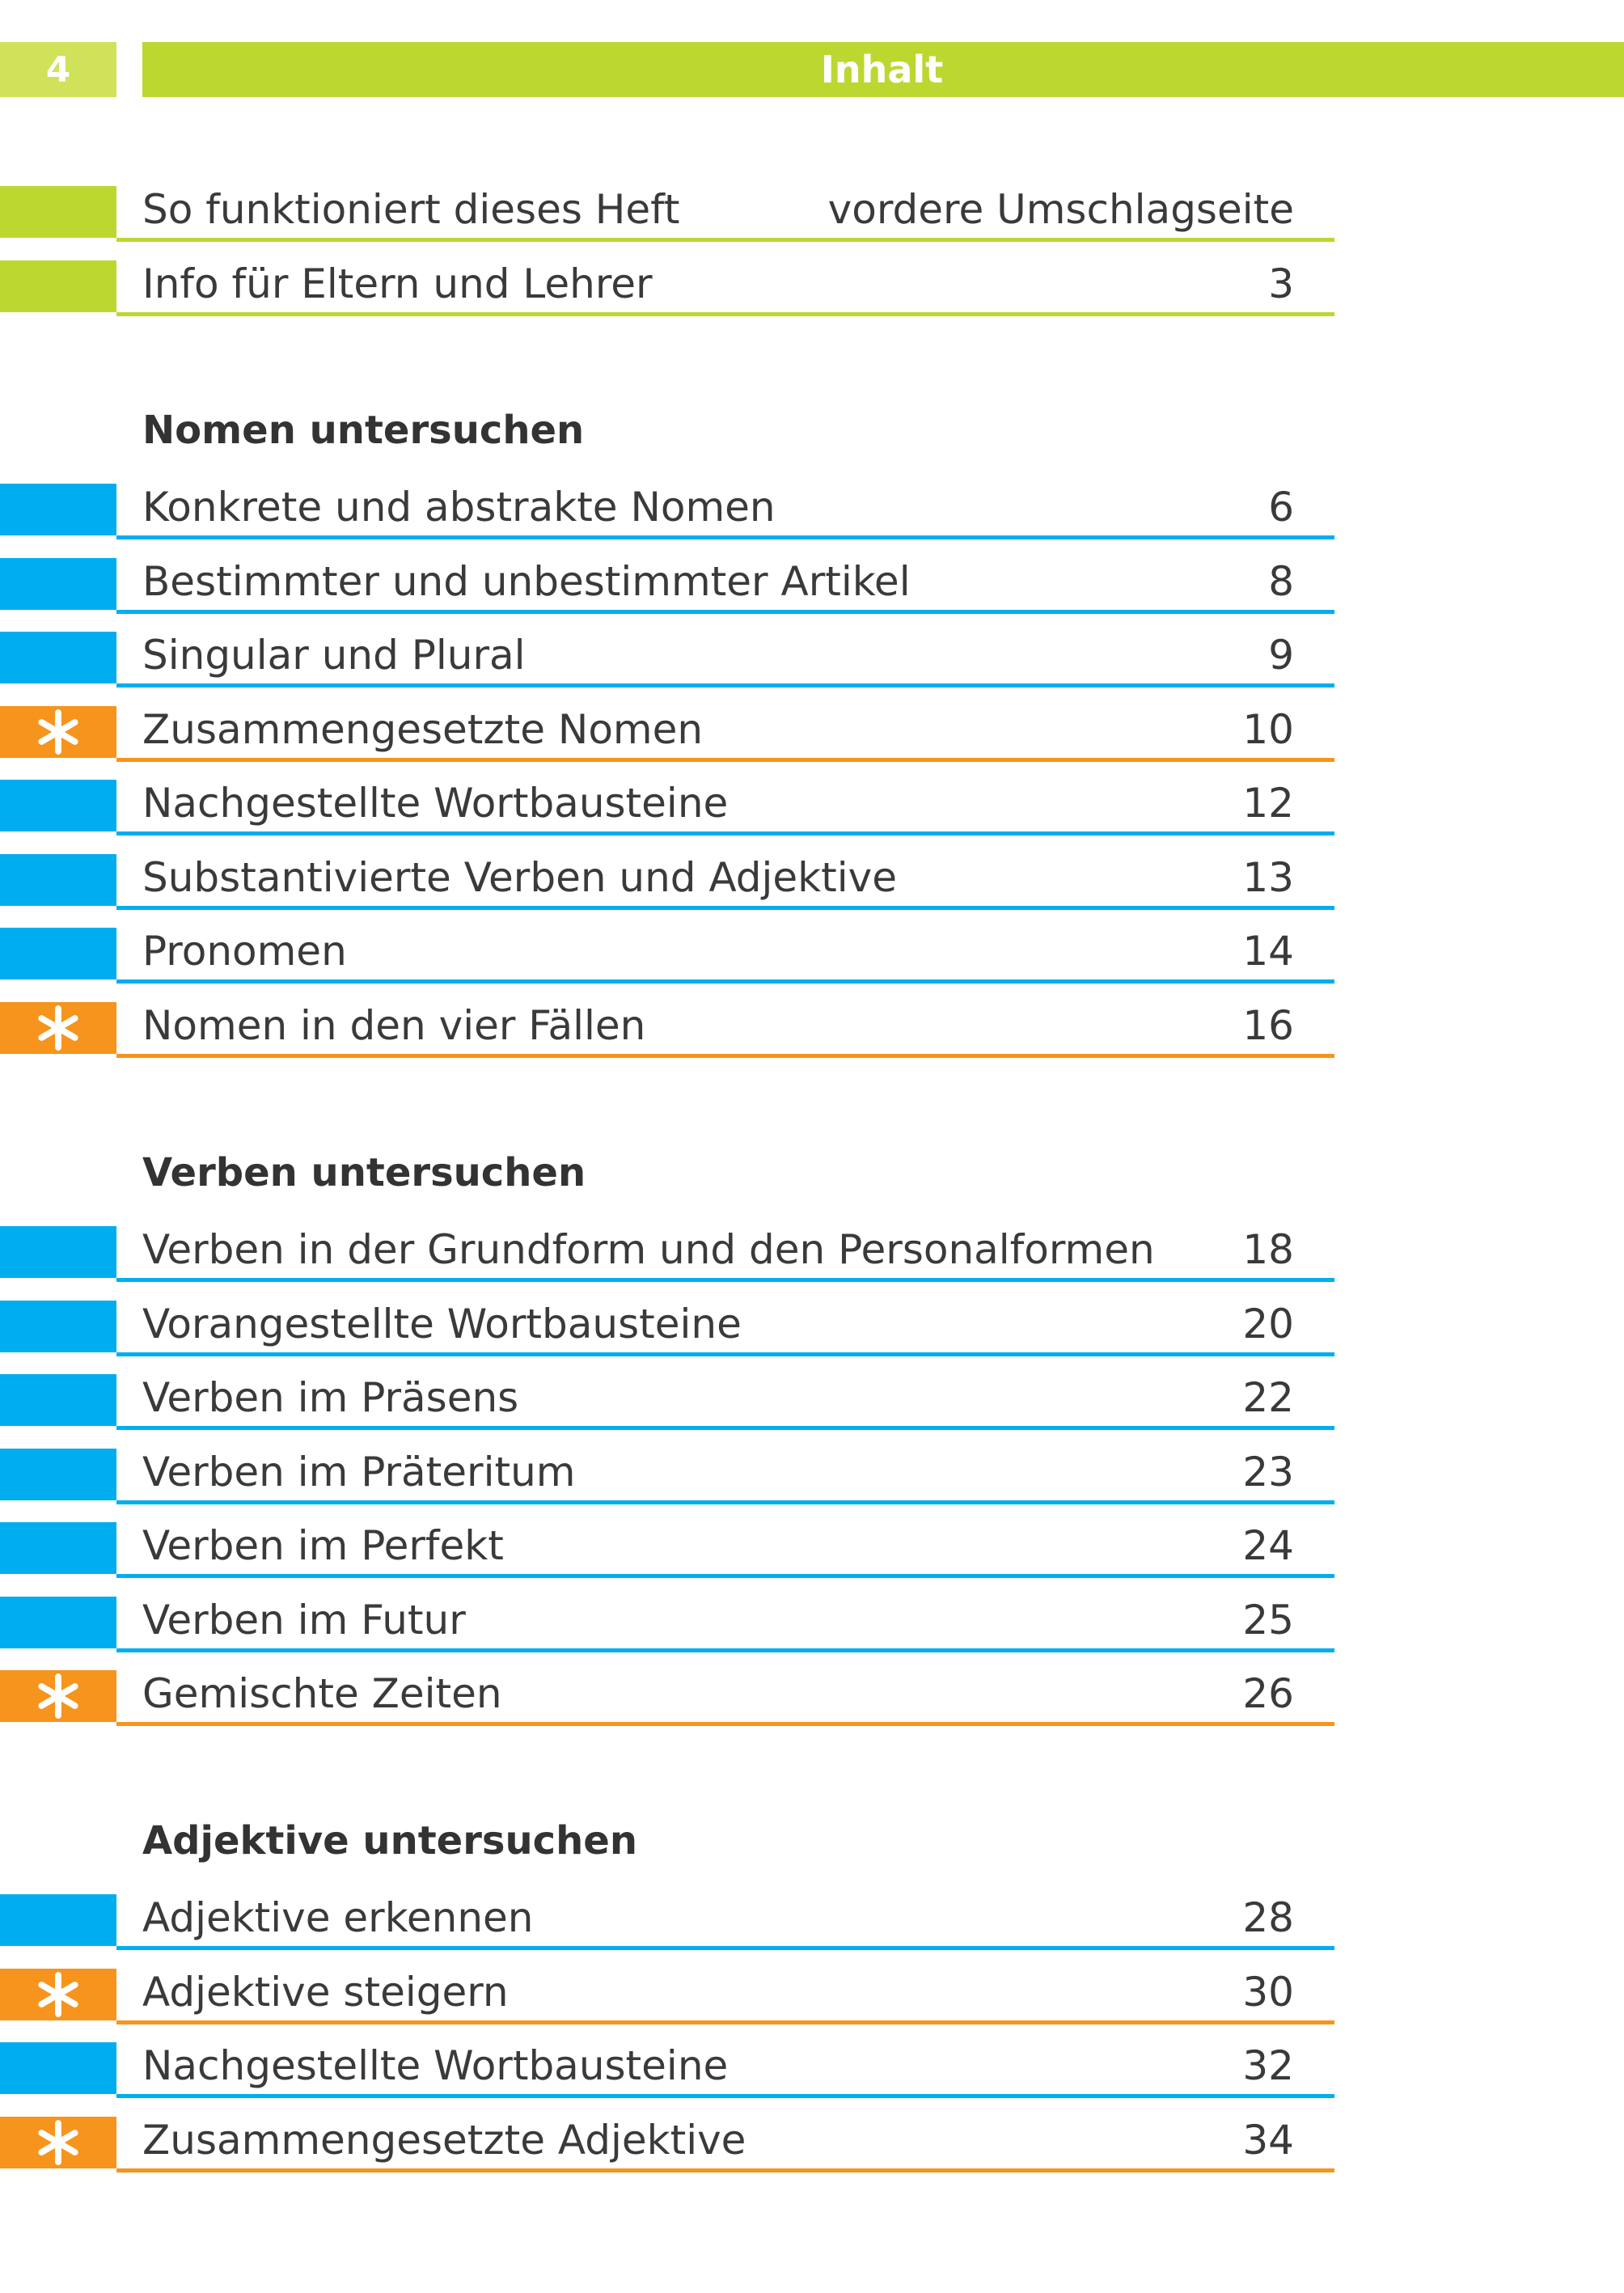 This screenshot has height=2293, width=1624. Describe the element at coordinates (883, 69) in the screenshot. I see `page-title: Inhalt` at that location.